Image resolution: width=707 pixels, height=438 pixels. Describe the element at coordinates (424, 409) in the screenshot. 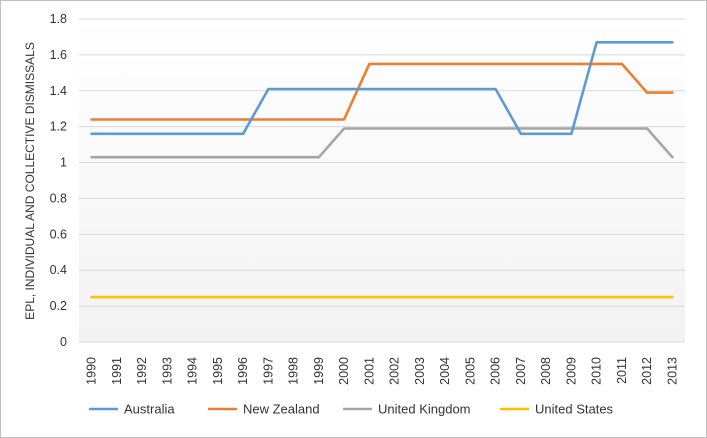

I see `legend-entry: United Kingdom` at that location.